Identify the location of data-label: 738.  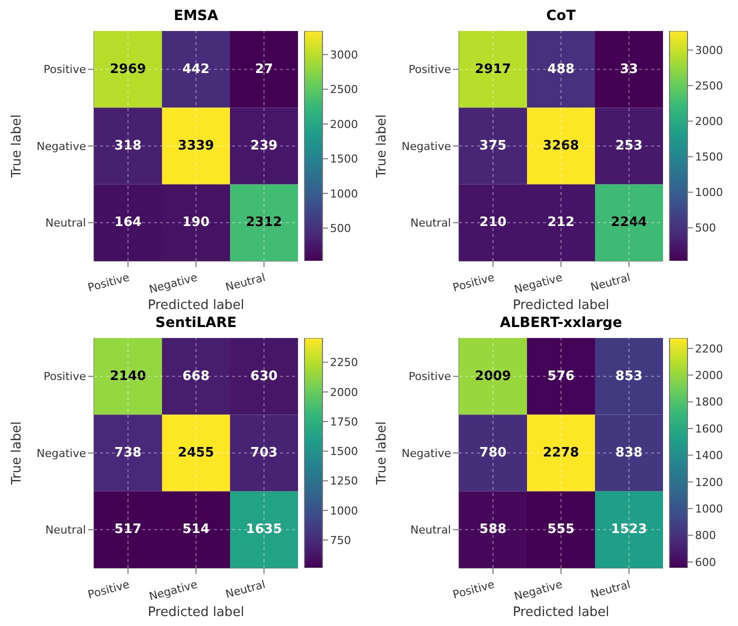
(128, 453).